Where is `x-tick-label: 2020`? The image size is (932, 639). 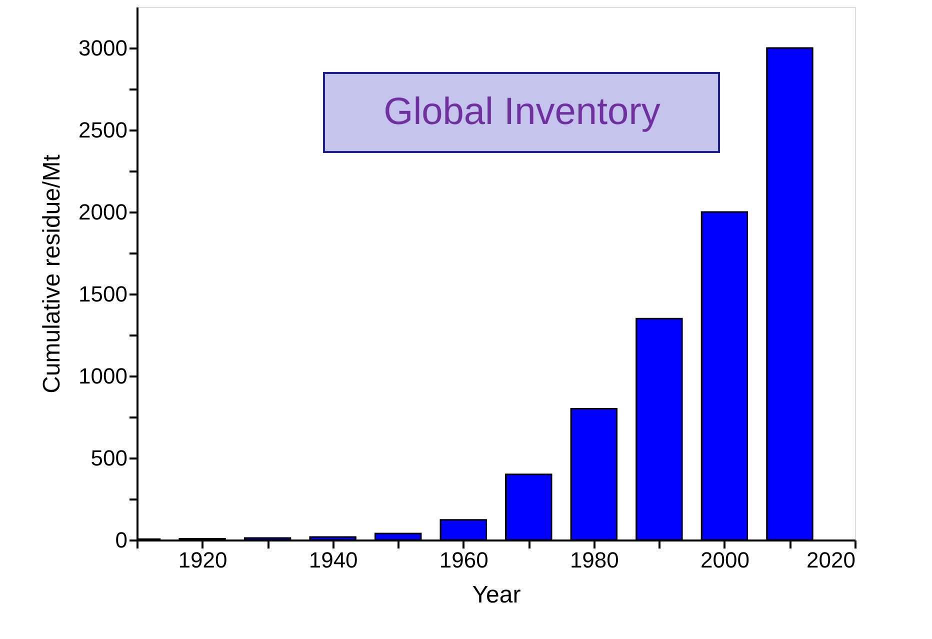 x-tick-label: 2020 is located at coordinates (831, 560).